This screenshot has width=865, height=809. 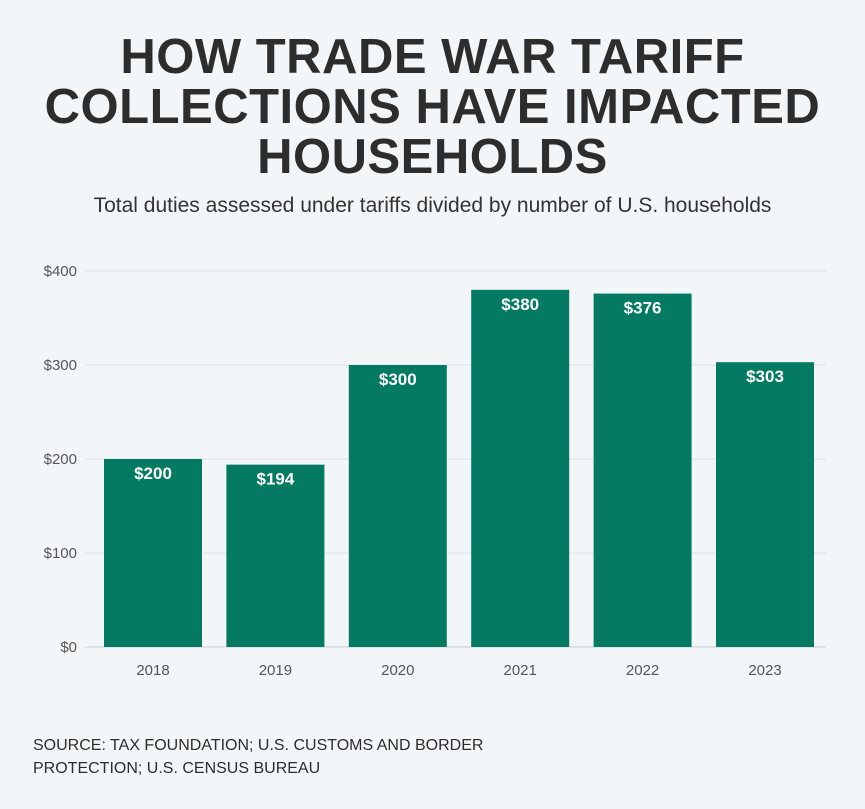 I want to click on bar-value-label: $200, so click(x=153, y=473).